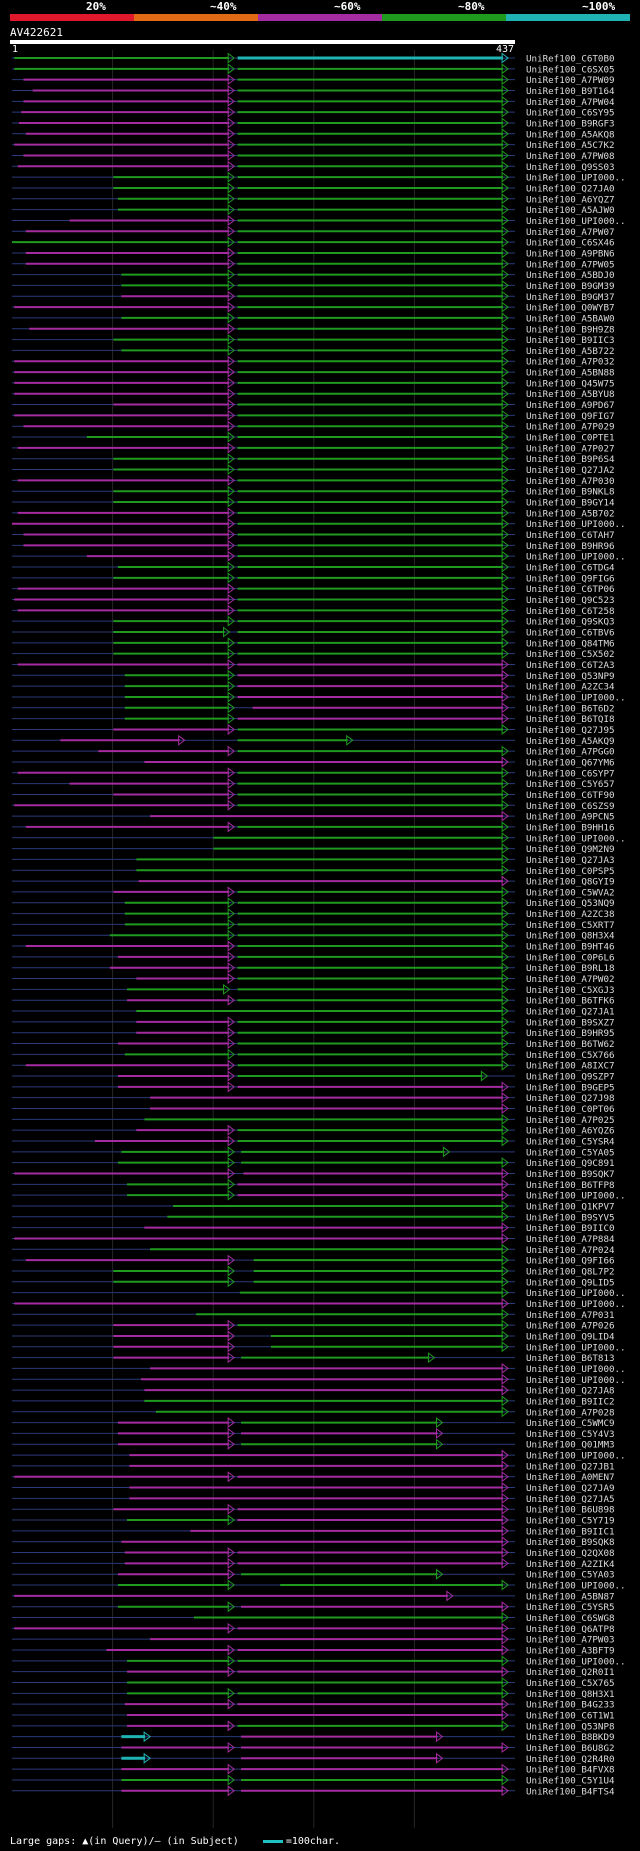 The width and height of the screenshot is (640, 1851). What do you see at coordinates (570, 69) in the screenshot?
I see `hit-label: UniRef100_C6SX05` at bounding box center [570, 69].